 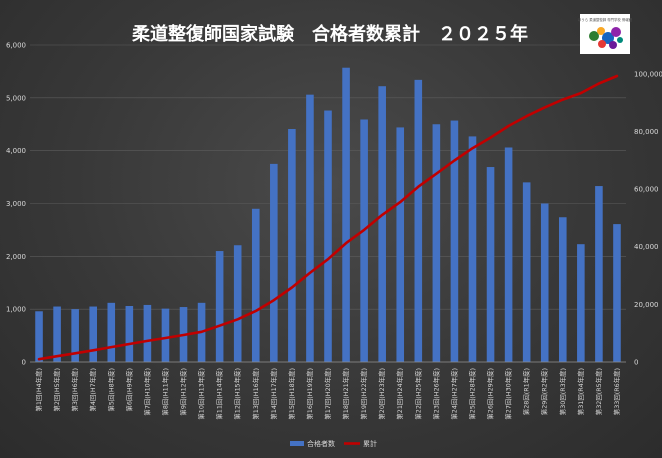 I want to click on y-axis-left: 0 1,000 2,000 3,000 4,000 5,000 6,000, so click(x=16, y=204).